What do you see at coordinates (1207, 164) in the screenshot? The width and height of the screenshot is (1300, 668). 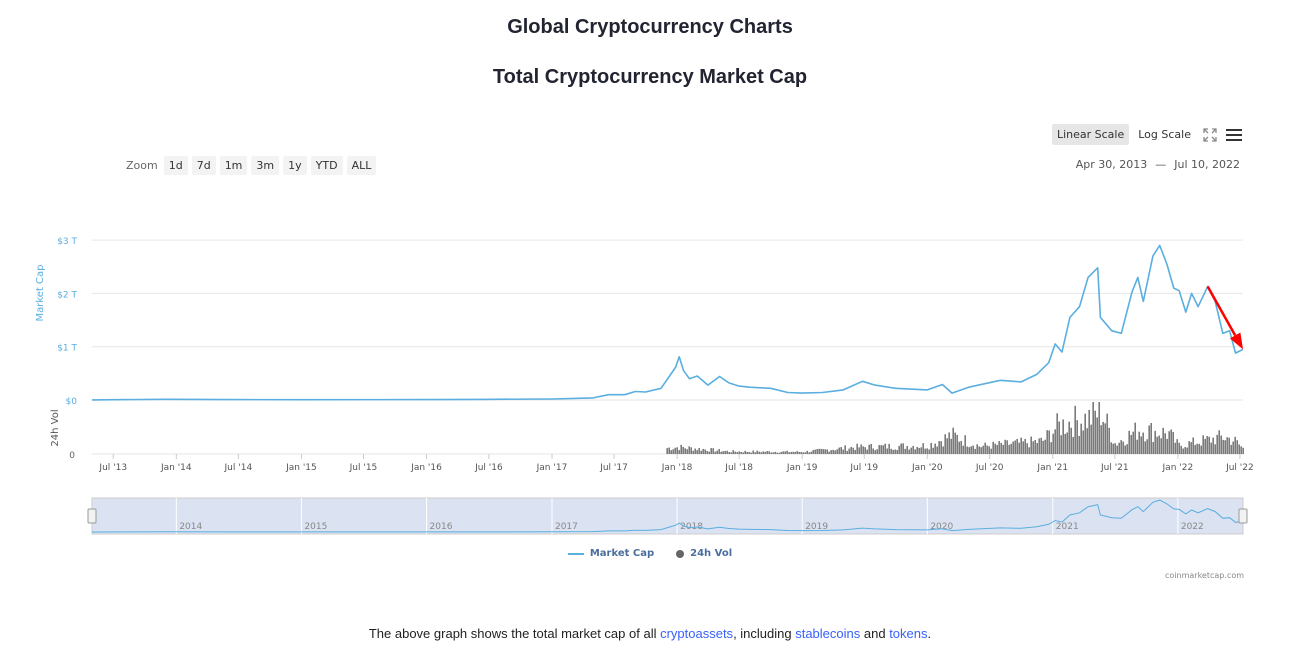 I see `range-to: Jul 10, 2022` at bounding box center [1207, 164].